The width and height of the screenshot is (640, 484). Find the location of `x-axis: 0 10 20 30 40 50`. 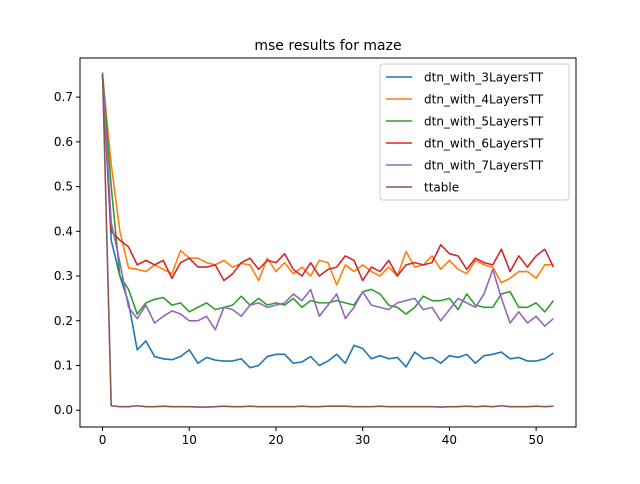

x-axis: 0 10 20 30 40 50 is located at coordinates (321, 437).